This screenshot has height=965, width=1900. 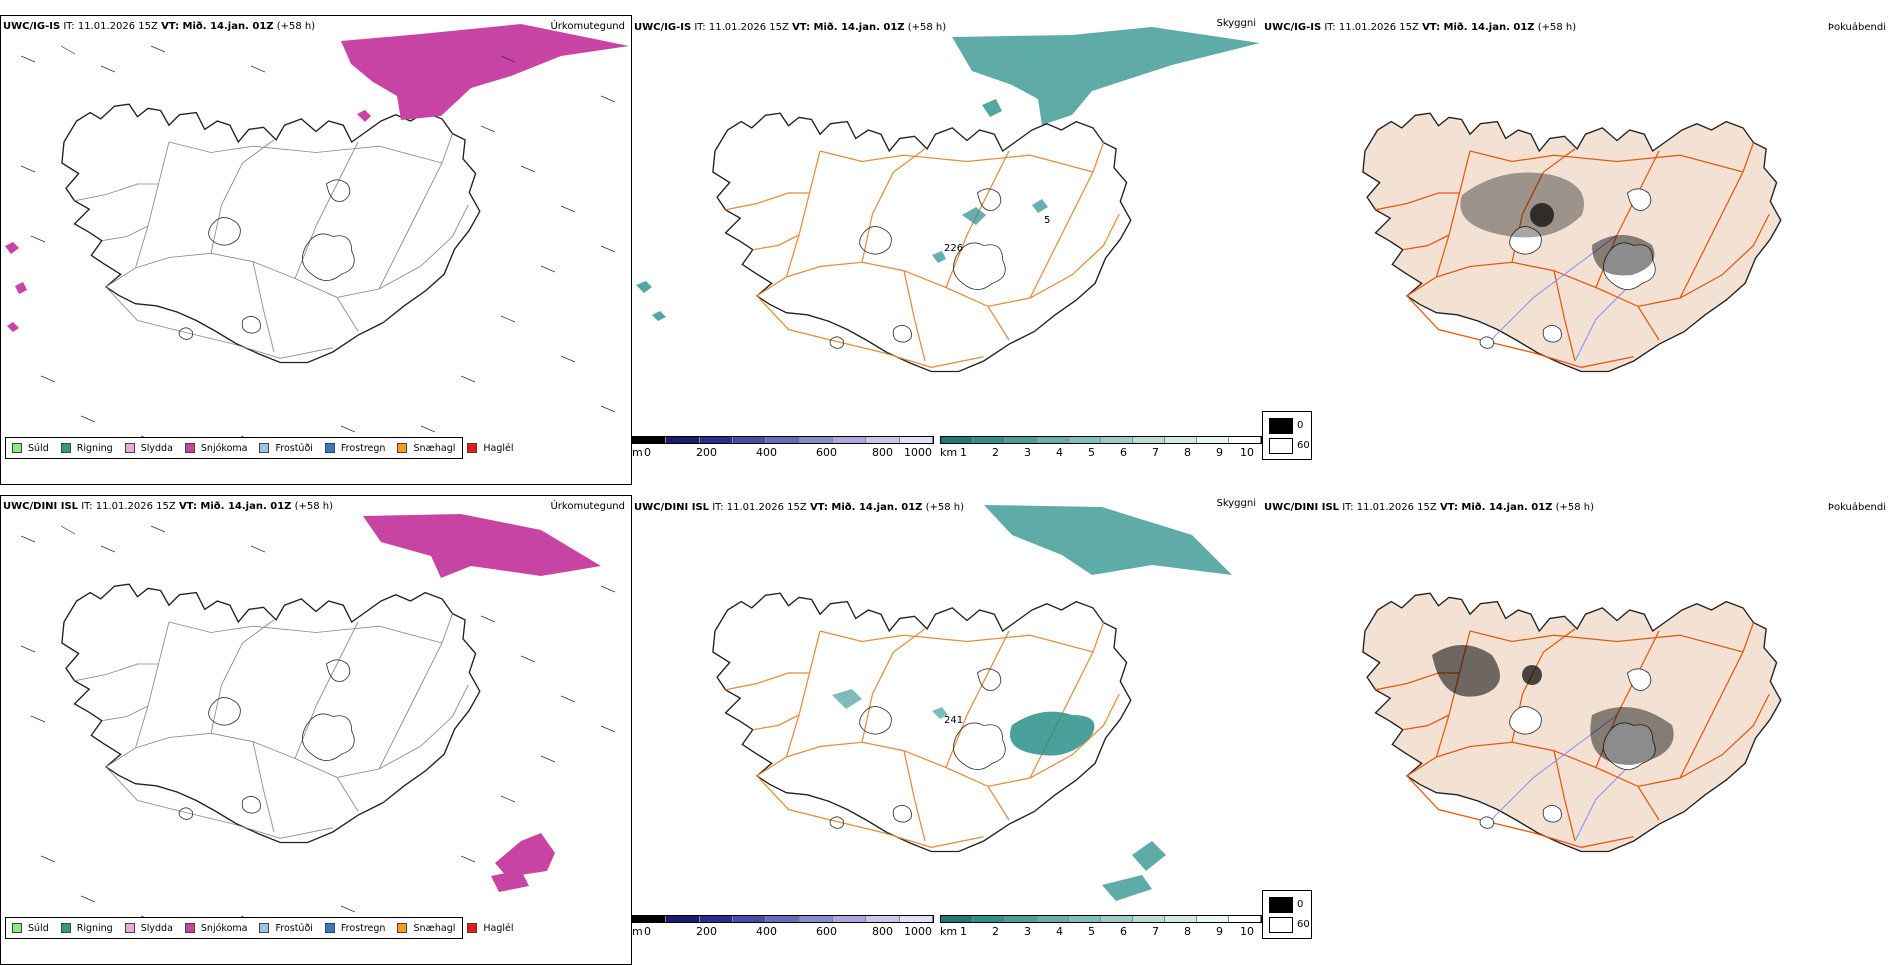 What do you see at coordinates (482, 546) in the screenshot?
I see `snow-area-row2` at bounding box center [482, 546].